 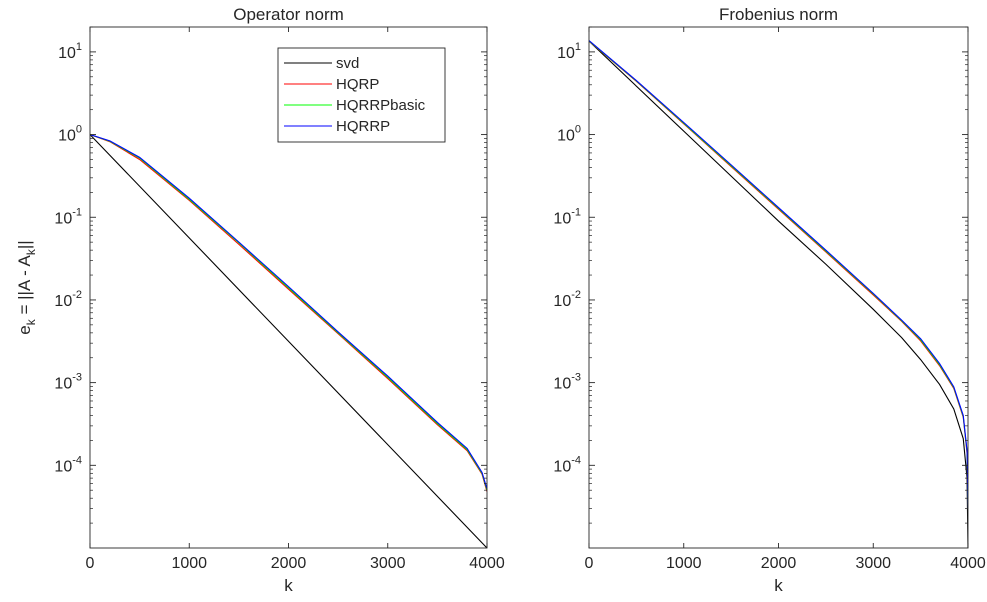 I want to click on chart-title: Frobenius norm, so click(x=778, y=14).